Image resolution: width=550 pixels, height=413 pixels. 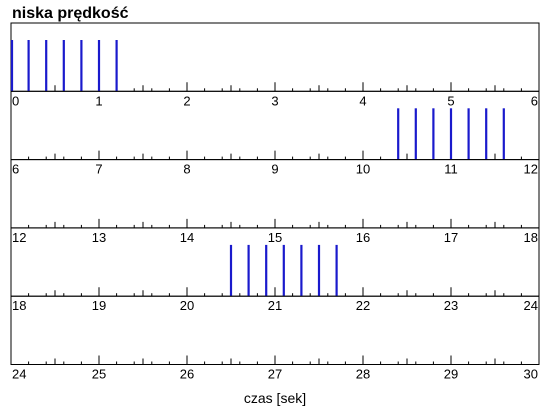 What do you see at coordinates (451, 169) in the screenshot?
I see `x-tick-label: 11` at bounding box center [451, 169].